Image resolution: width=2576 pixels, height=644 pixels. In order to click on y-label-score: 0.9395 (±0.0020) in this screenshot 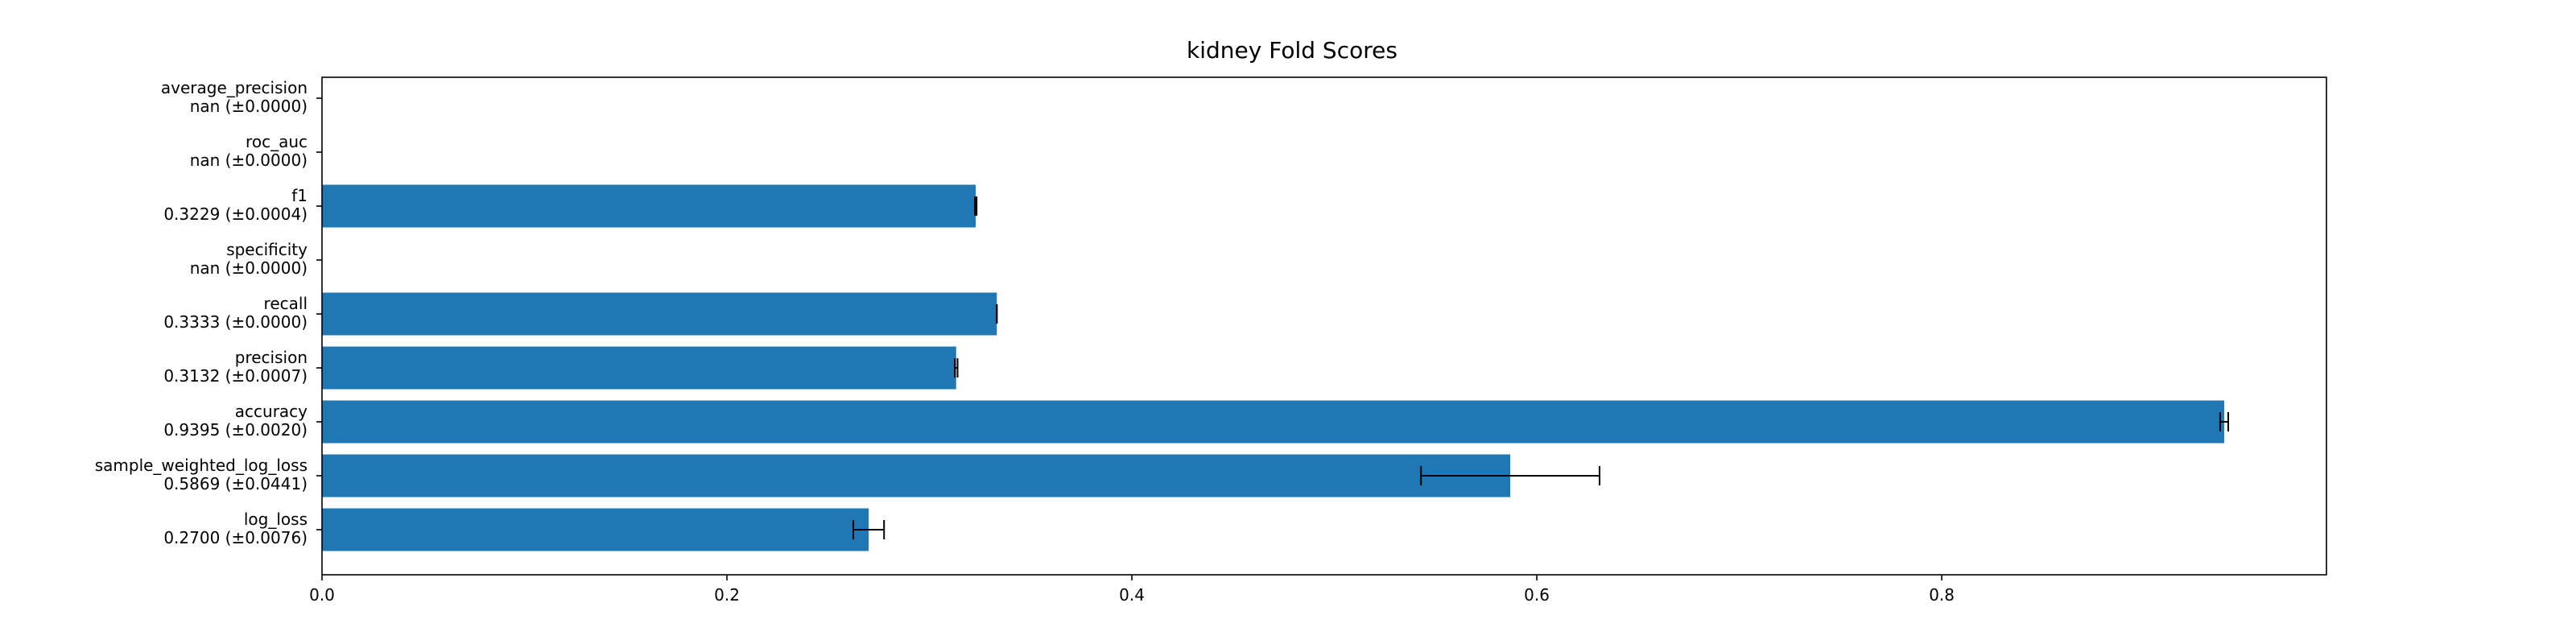, I will do `click(235, 430)`.